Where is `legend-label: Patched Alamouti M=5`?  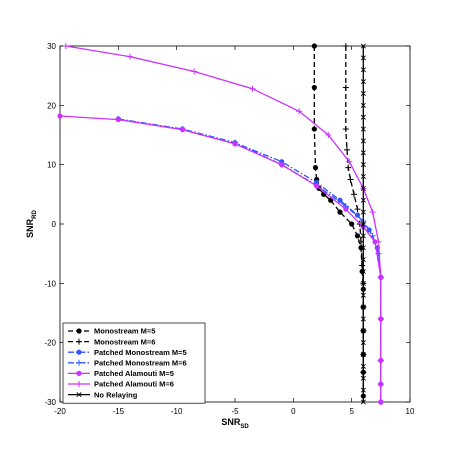 legend-label: Patched Alamouti M=5 is located at coordinates (134, 373).